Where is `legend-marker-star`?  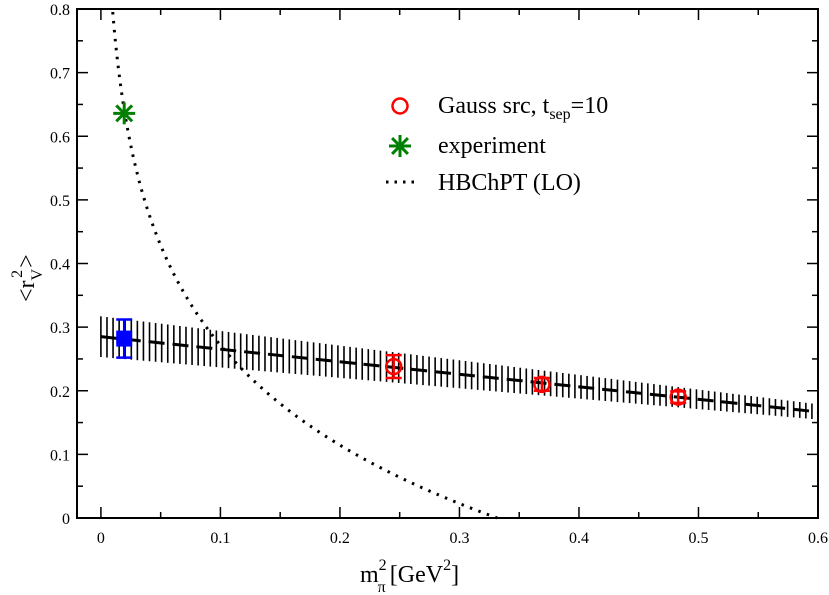
legend-marker-star is located at coordinates (400, 146).